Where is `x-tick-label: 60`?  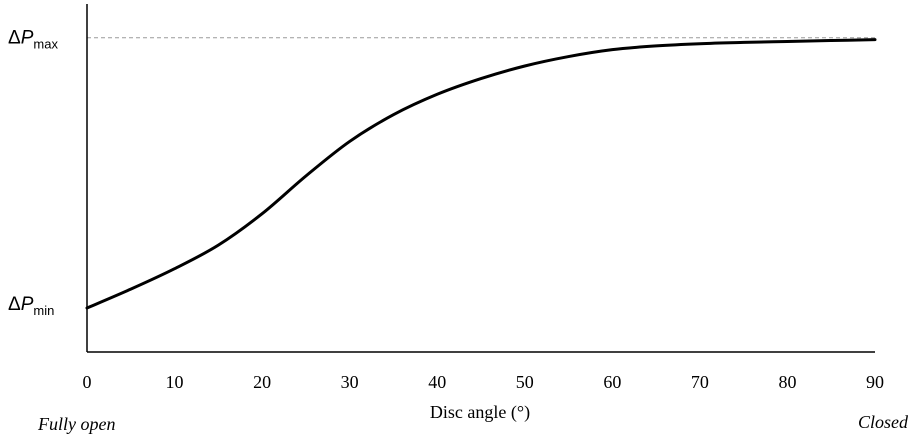
x-tick-label: 60 is located at coordinates (612, 382).